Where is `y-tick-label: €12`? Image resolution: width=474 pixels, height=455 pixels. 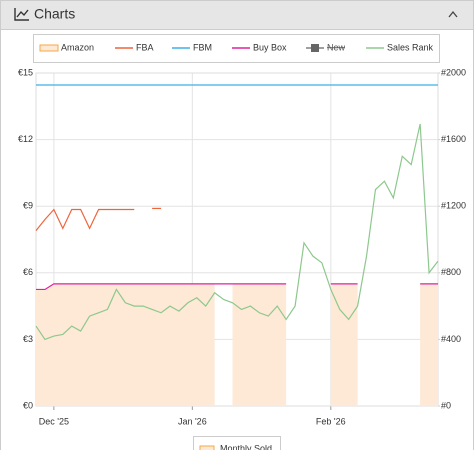
y-tick-label: €12 is located at coordinates (25, 139).